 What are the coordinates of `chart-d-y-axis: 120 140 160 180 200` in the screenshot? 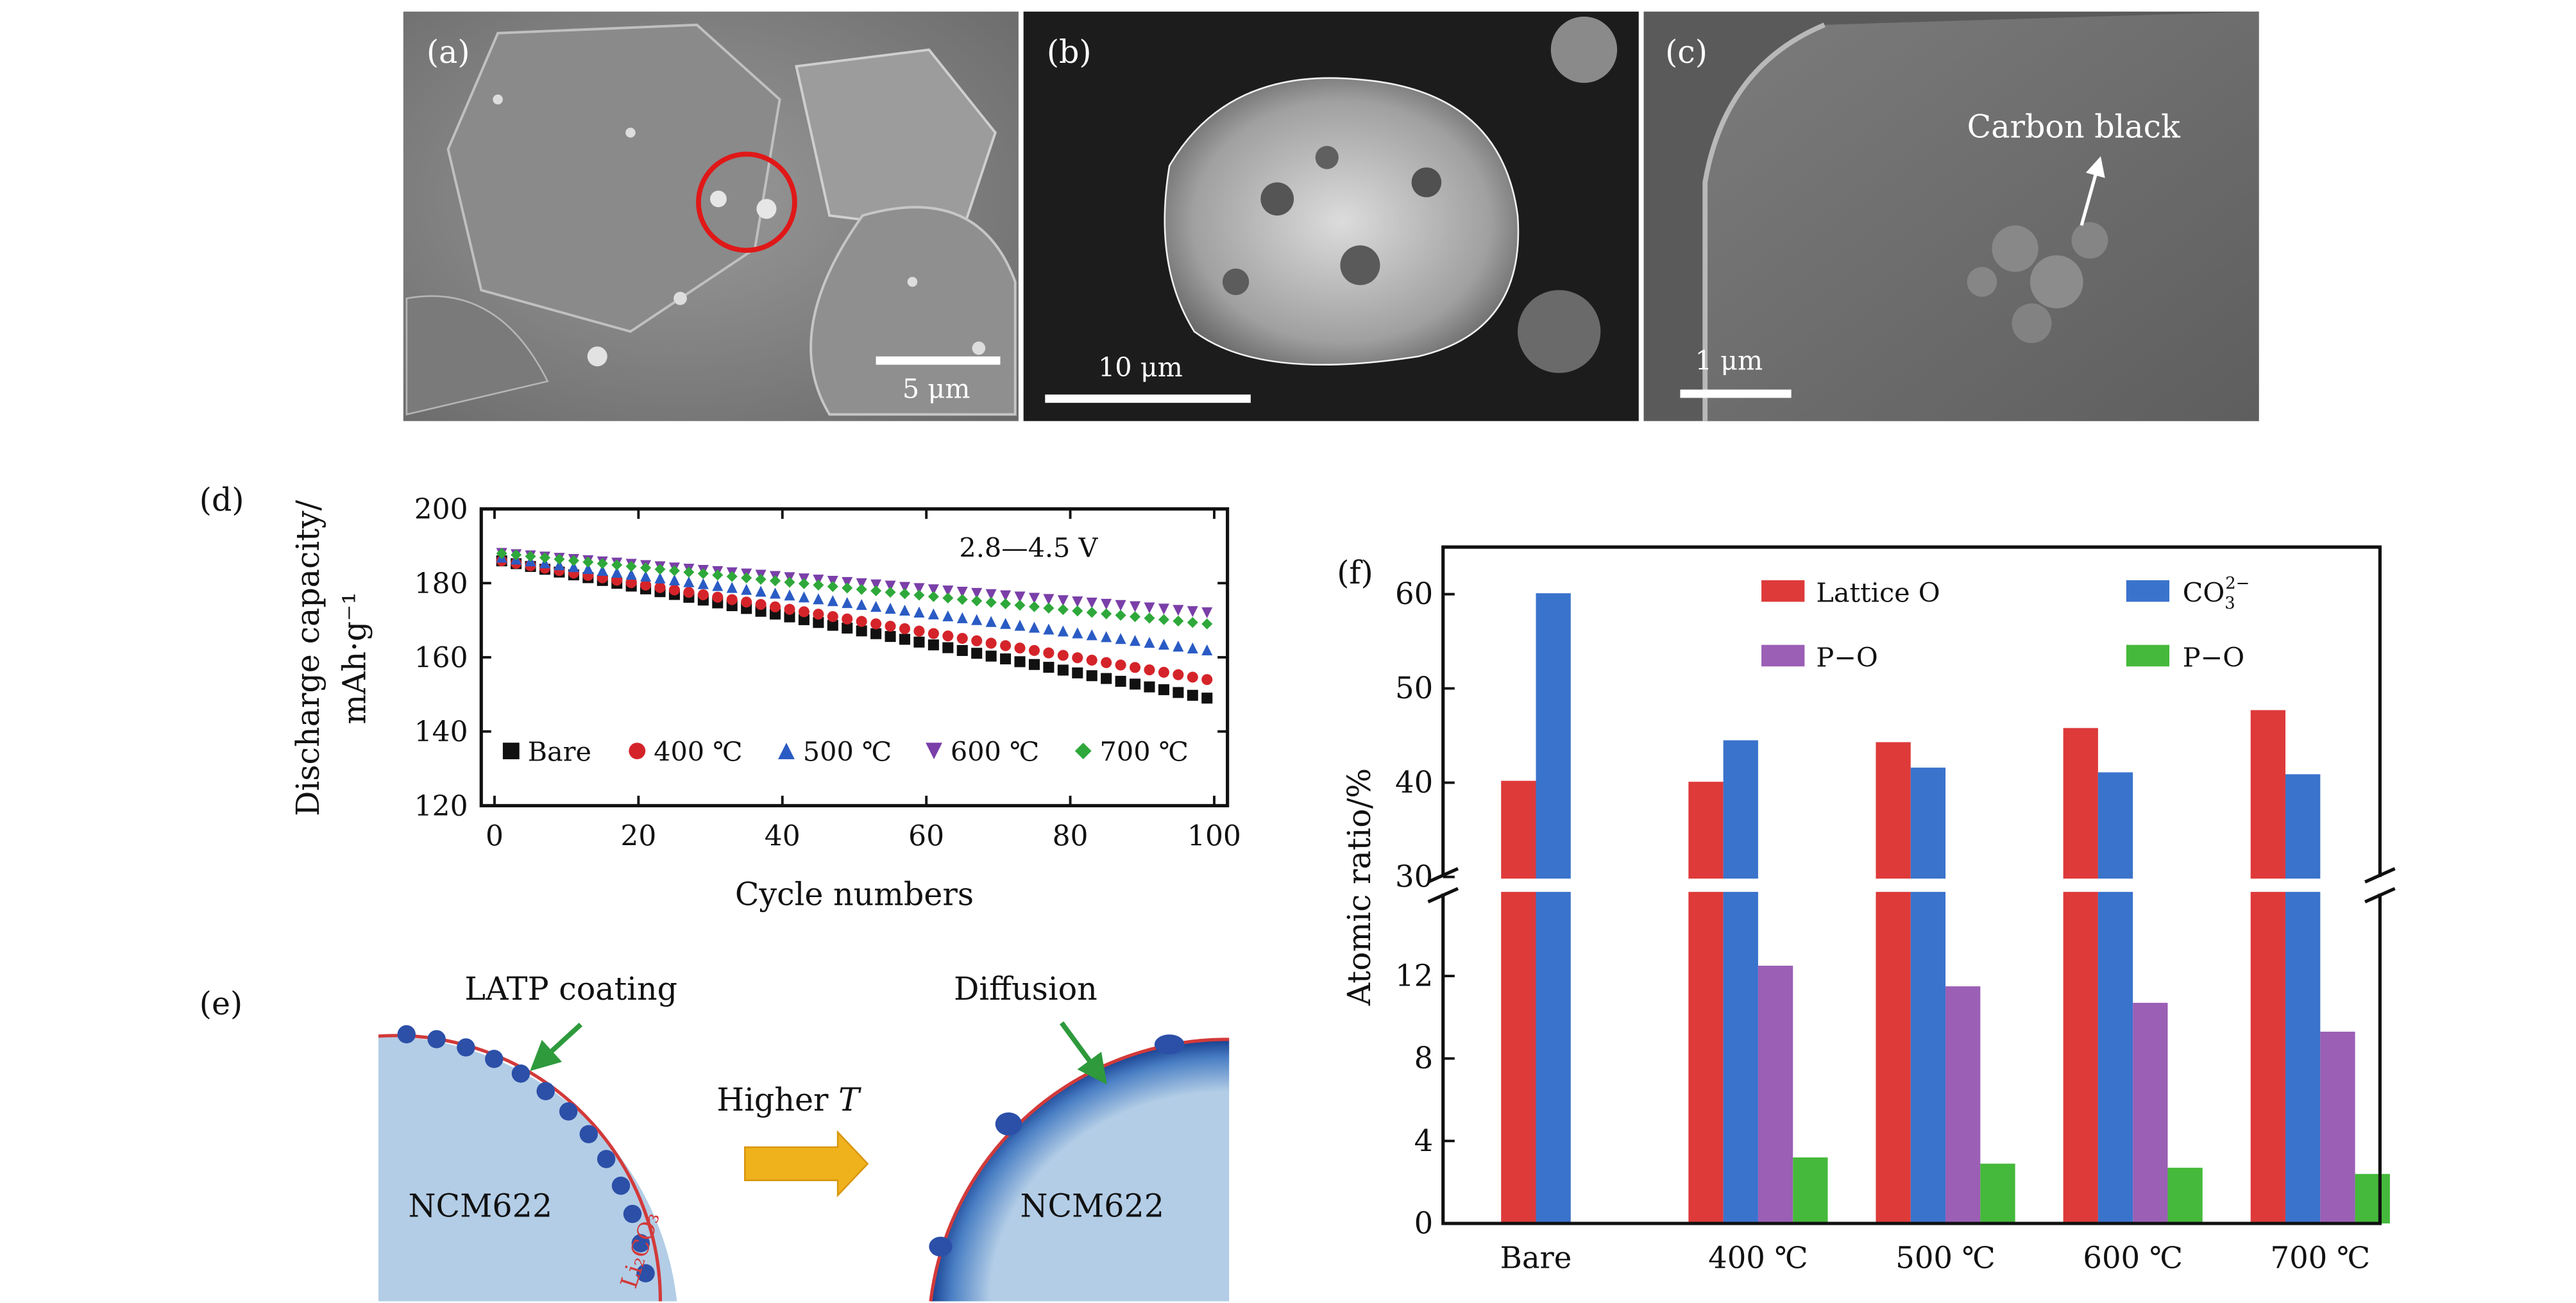 It's located at (821, 658).